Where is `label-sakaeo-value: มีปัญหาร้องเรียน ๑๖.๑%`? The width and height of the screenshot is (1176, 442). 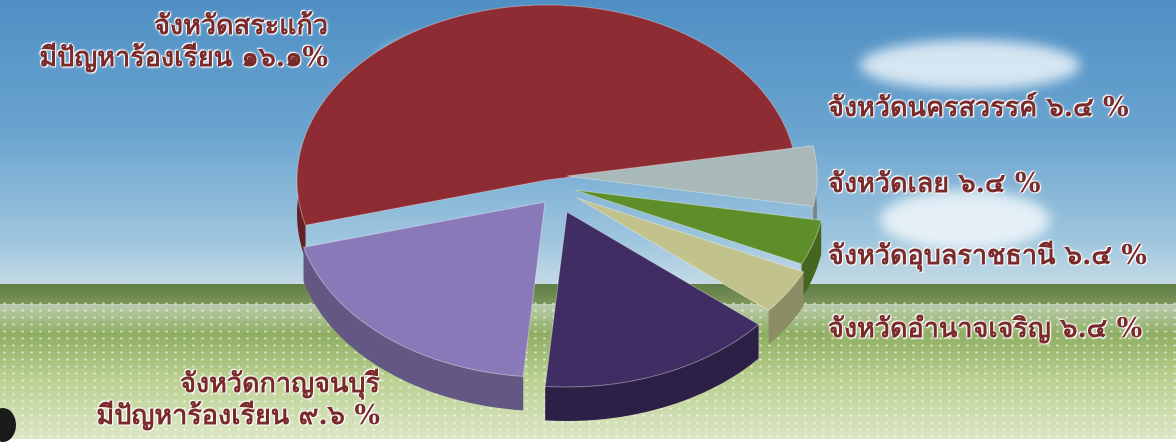
label-sakaeo-value: มีปัญหาร้องเรียน ๑๖.๑% is located at coordinates (183, 58).